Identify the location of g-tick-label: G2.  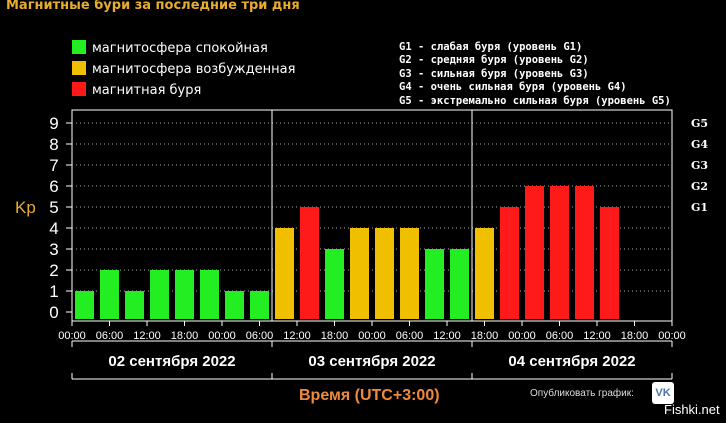
(699, 186).